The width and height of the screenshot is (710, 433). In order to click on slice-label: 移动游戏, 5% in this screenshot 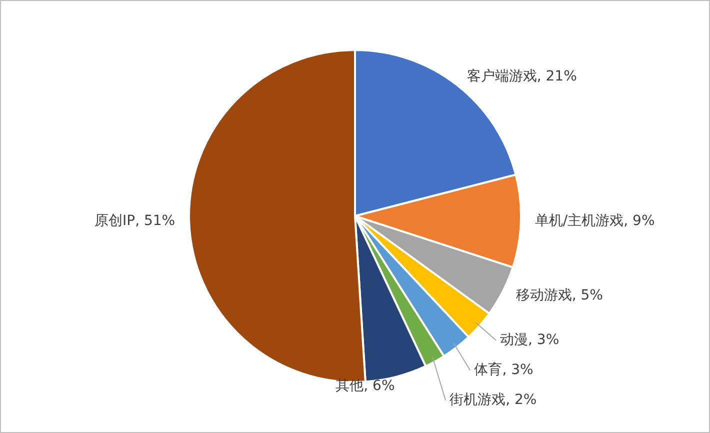, I will do `click(559, 296)`.